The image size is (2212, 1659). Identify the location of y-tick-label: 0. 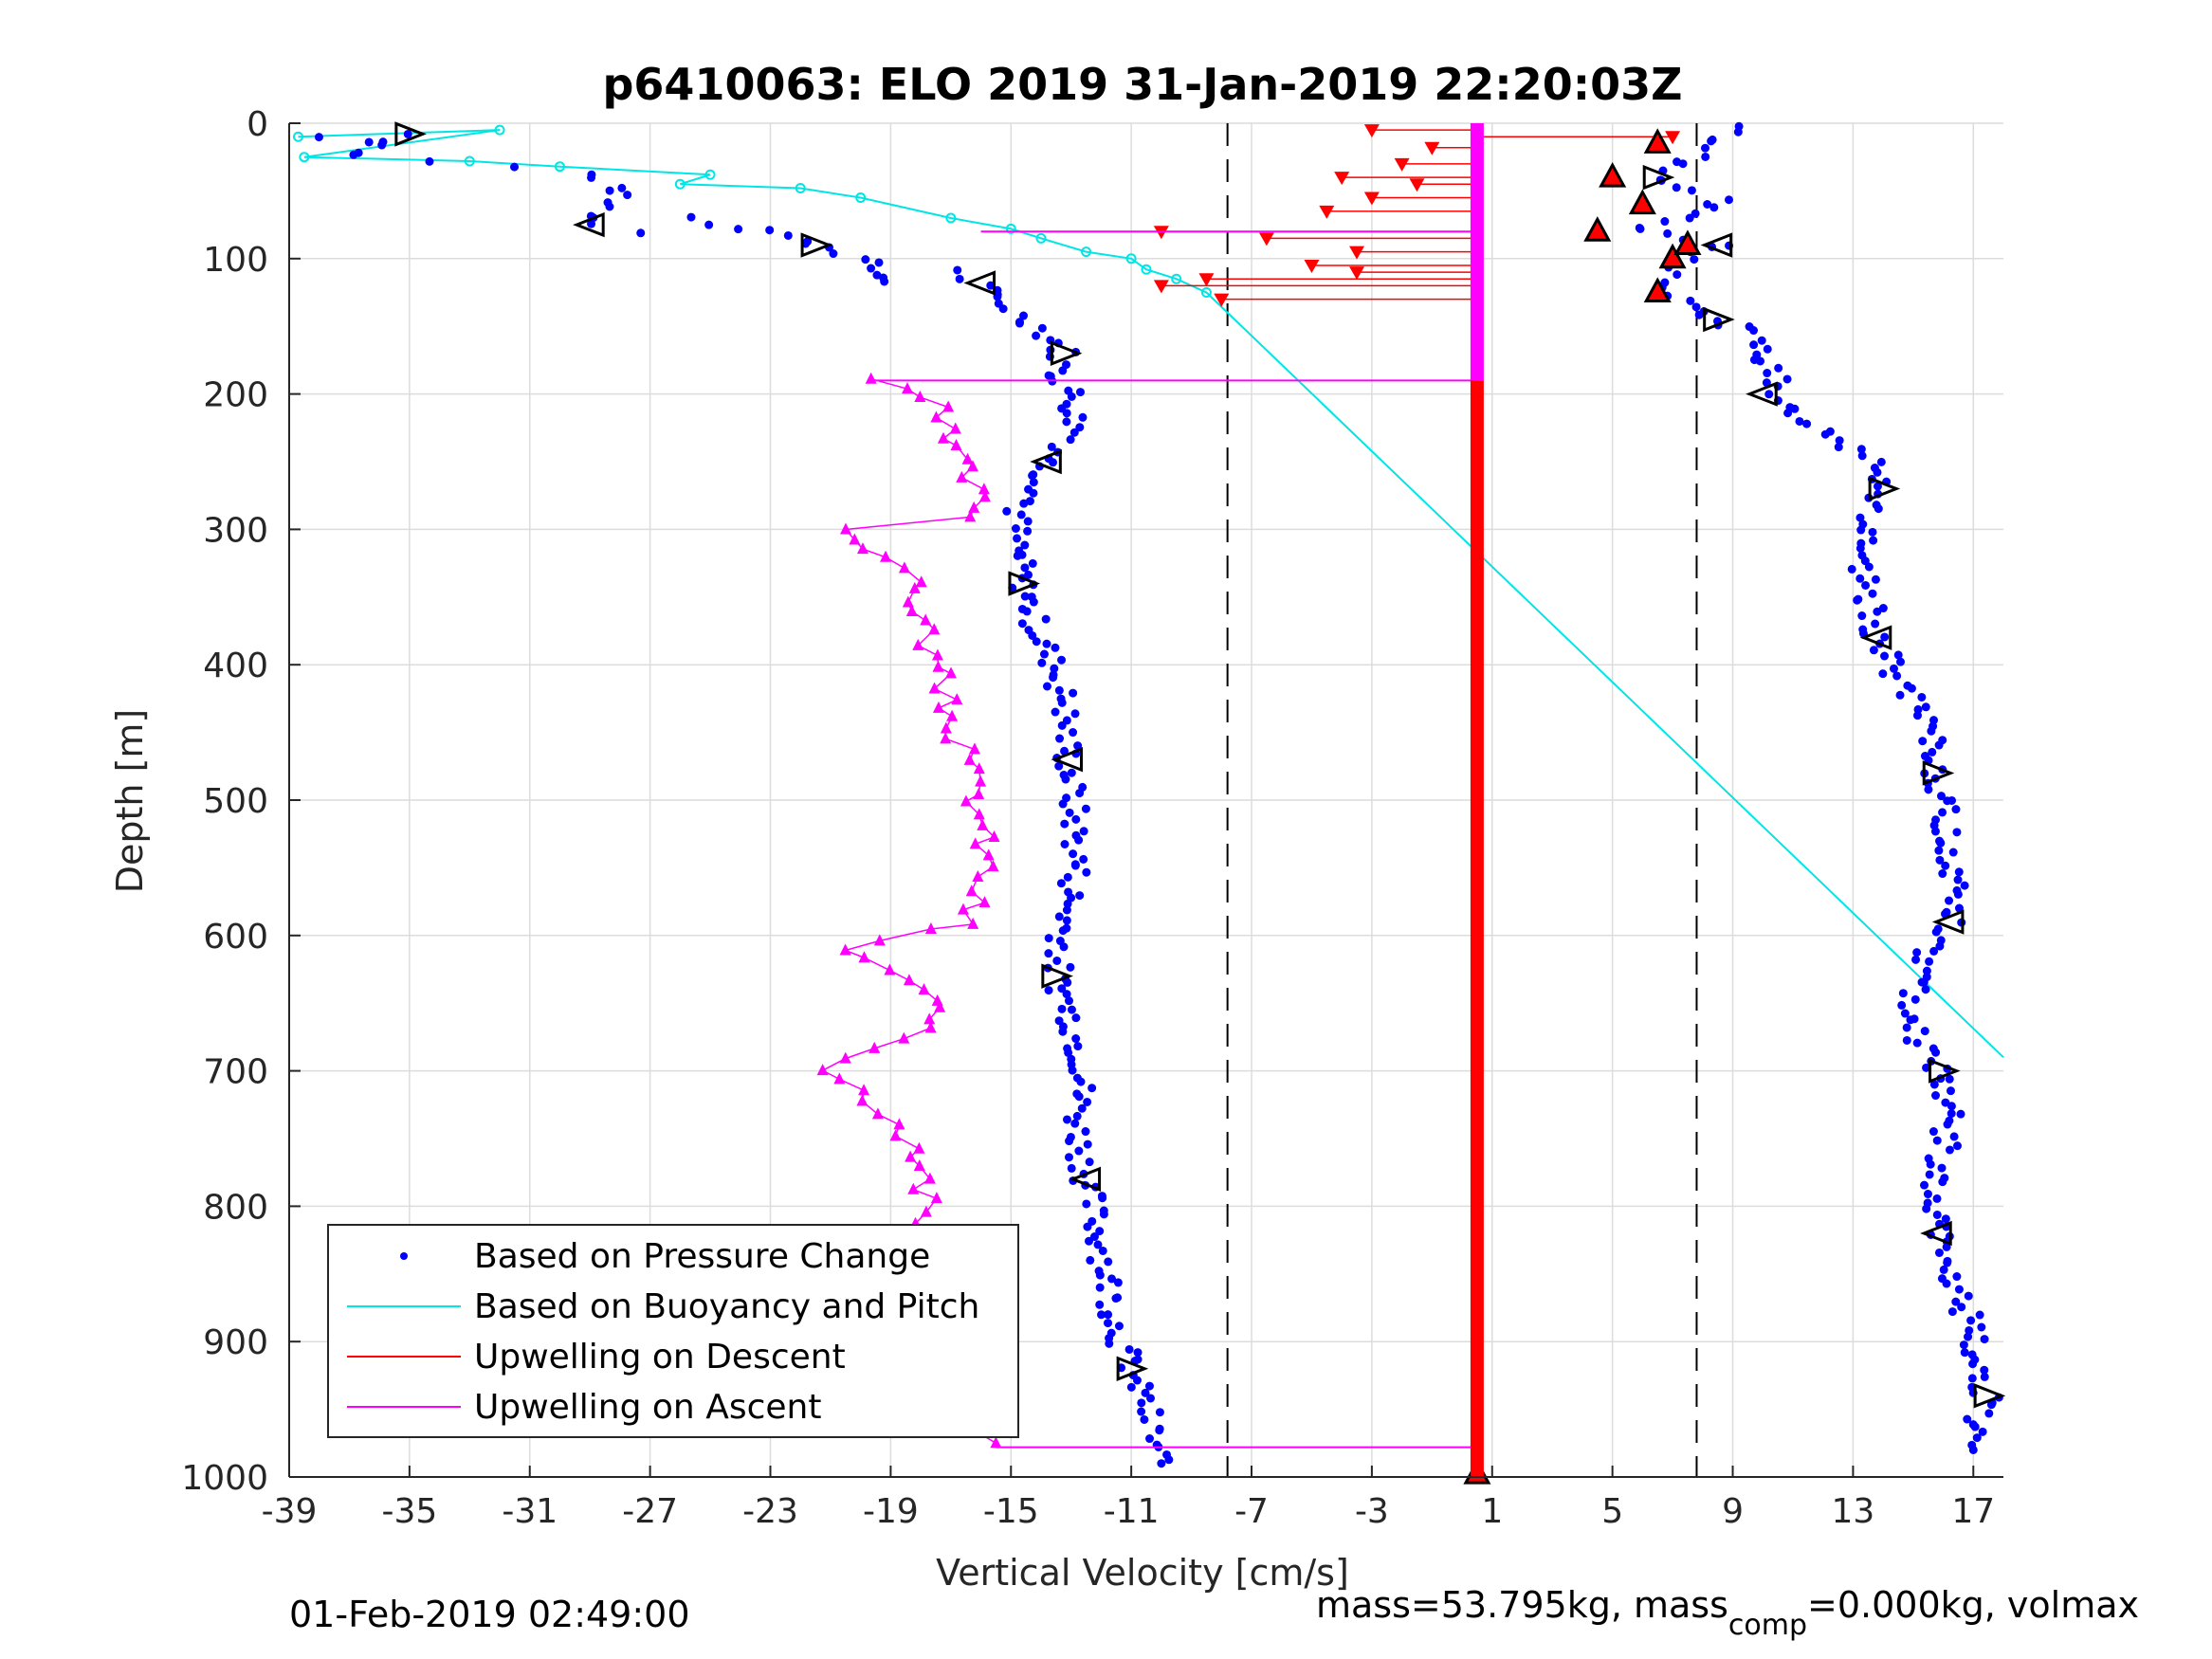
(257, 124).